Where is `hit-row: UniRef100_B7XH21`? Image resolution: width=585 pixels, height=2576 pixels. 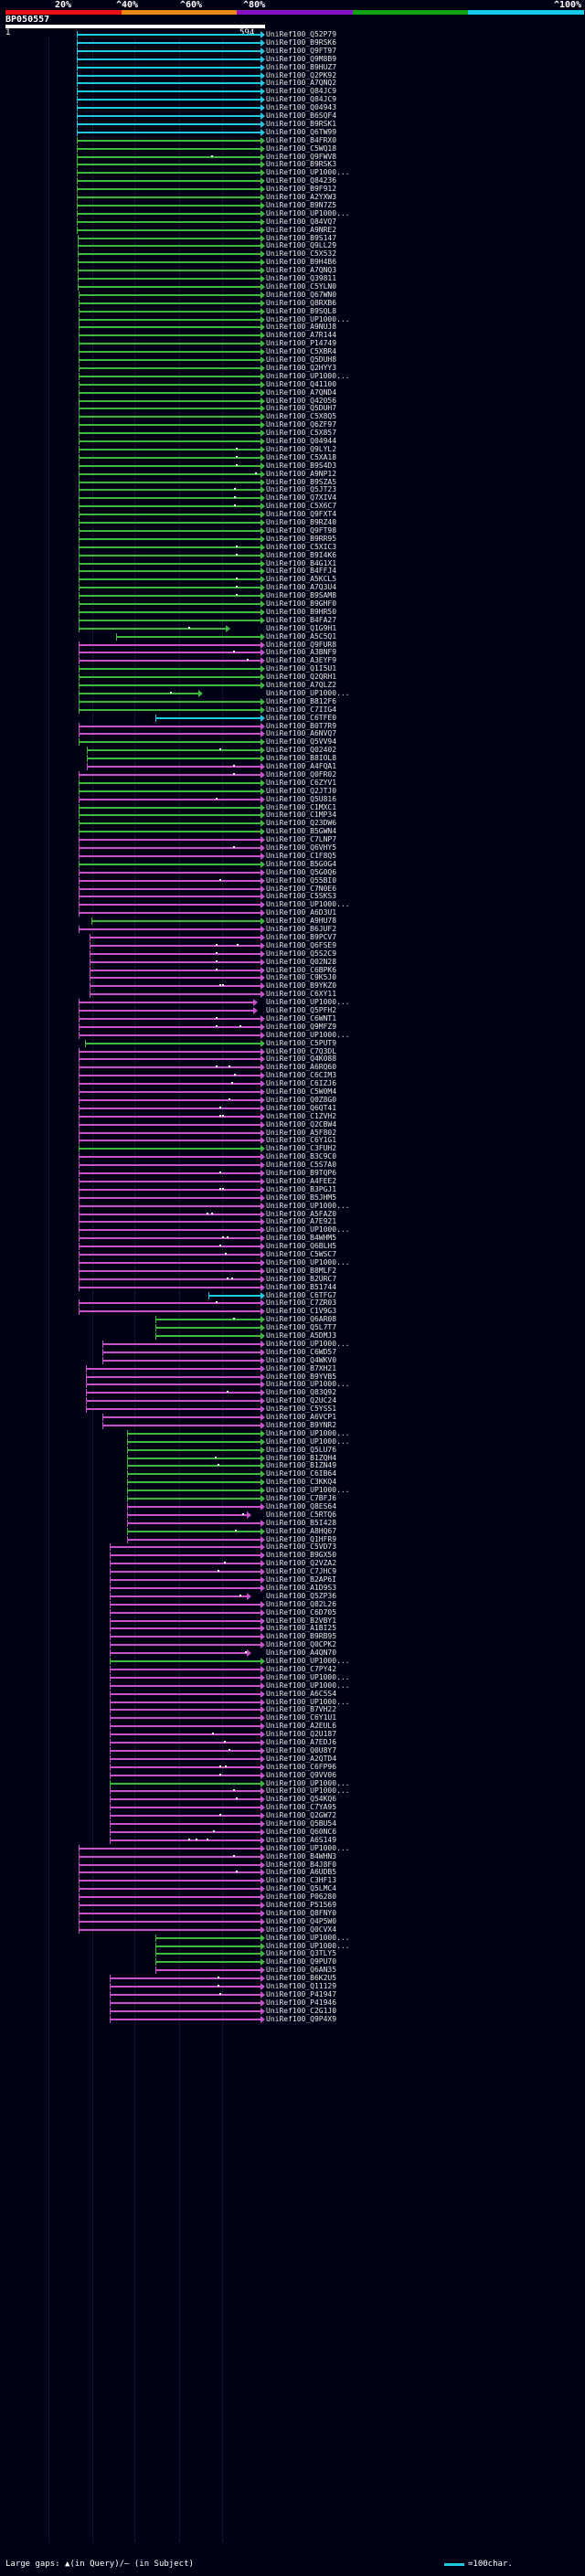 hit-row: UniRef100_B7XH21 is located at coordinates (293, 1368).